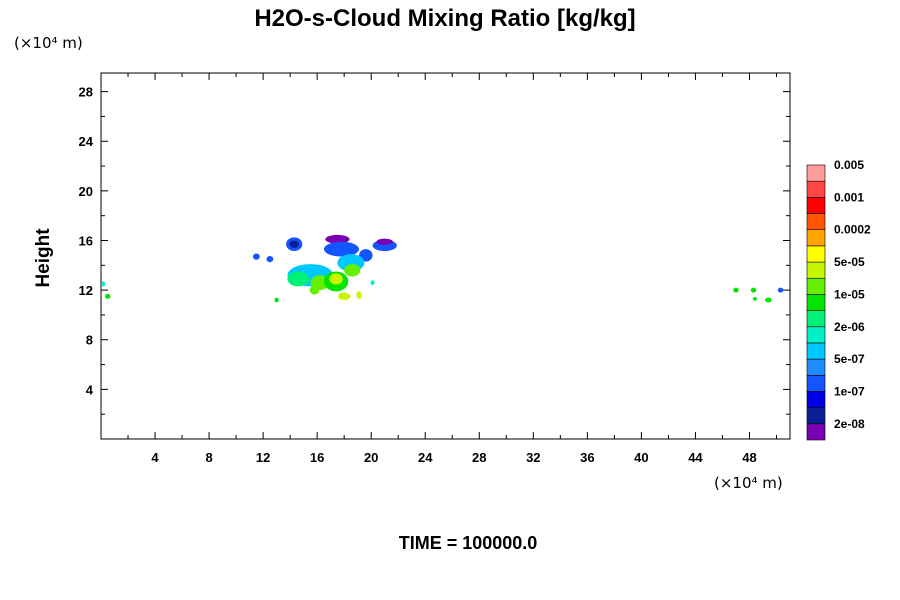 Image resolution: width=900 pixels, height=600 pixels. What do you see at coordinates (849, 391) in the screenshot?
I see `colorbar-label: 1e-07` at bounding box center [849, 391].